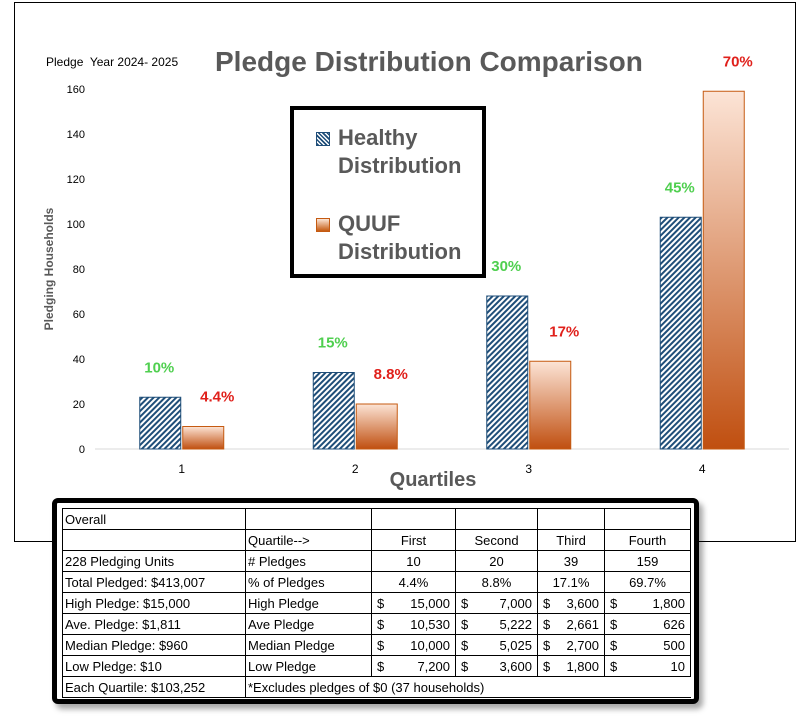  What do you see at coordinates (647, 645) in the screenshot?
I see `money-cell-3: $500` at bounding box center [647, 645].